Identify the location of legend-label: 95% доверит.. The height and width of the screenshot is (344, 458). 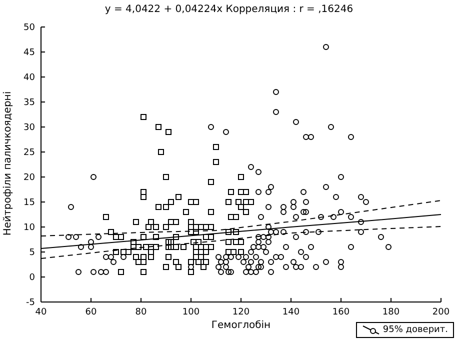
(415, 330).